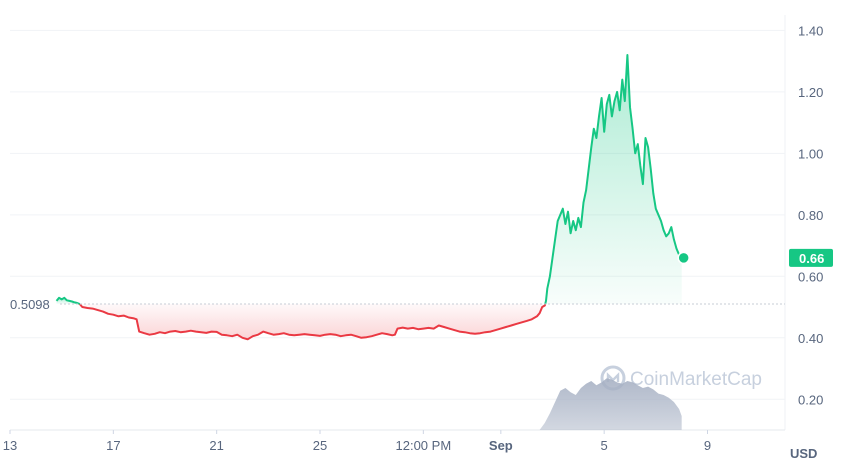 The height and width of the screenshot is (466, 850). I want to click on y-tick-label: 1.40, so click(810, 30).